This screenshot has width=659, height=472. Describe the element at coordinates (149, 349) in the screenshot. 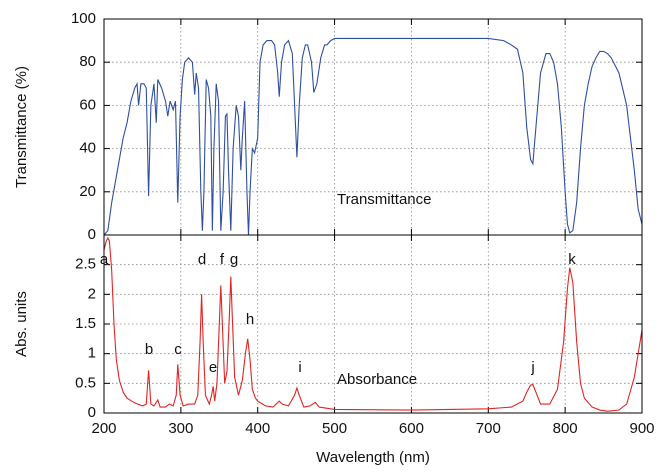

I see `peak-label: b` at that location.